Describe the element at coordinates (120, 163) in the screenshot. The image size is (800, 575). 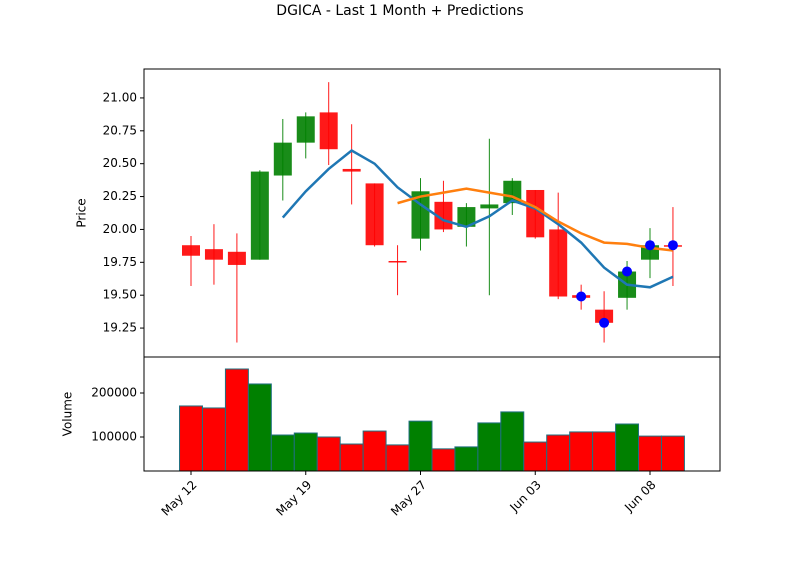
I see `y-tick-label: 20.50` at that location.